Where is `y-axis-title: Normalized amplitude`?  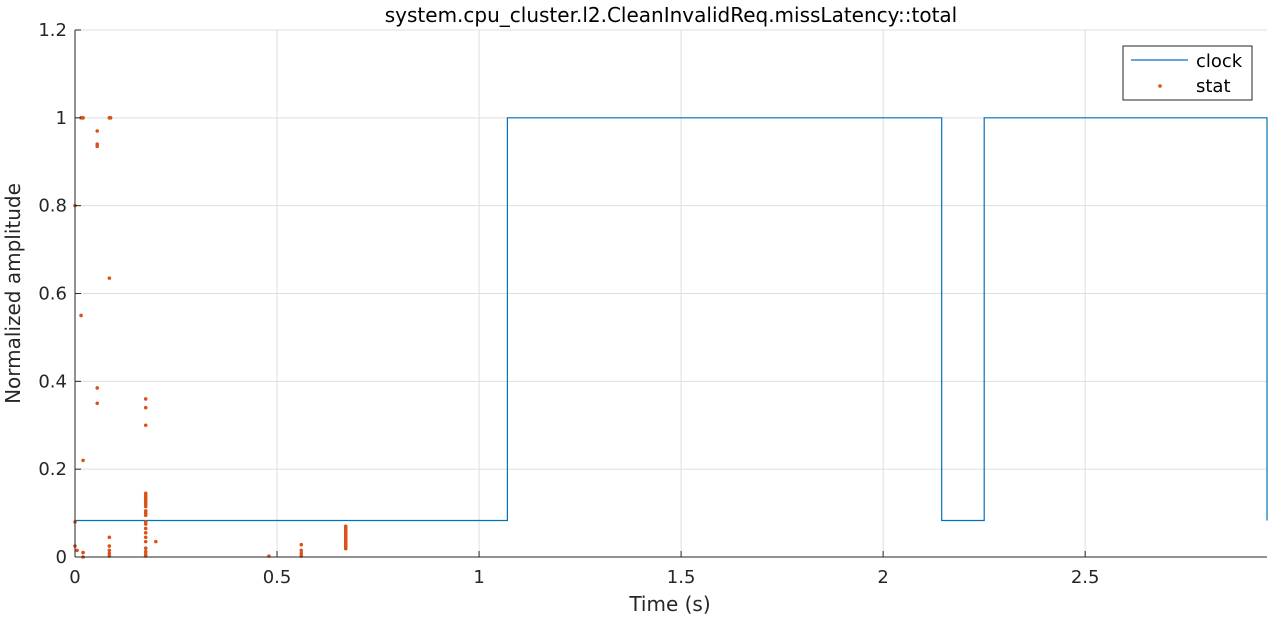 y-axis-title: Normalized amplitude is located at coordinates (13, 293).